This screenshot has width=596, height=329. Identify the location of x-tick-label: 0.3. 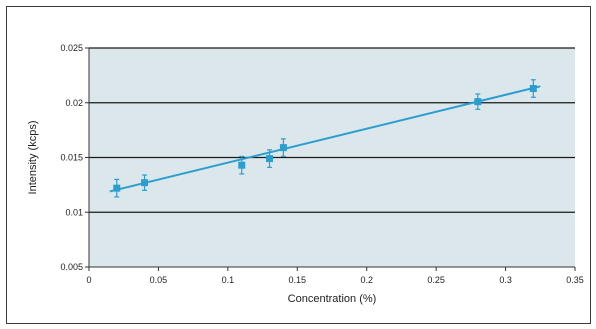
(505, 280).